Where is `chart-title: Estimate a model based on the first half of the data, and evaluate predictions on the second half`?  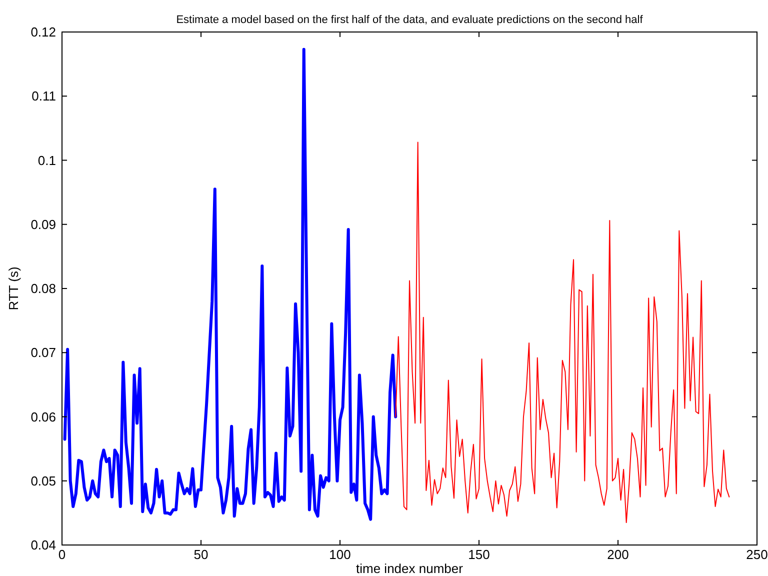
chart-title: Estimate a model based on the first half of the data, and evaluate predictions on the second half is located at coordinates (410, 20).